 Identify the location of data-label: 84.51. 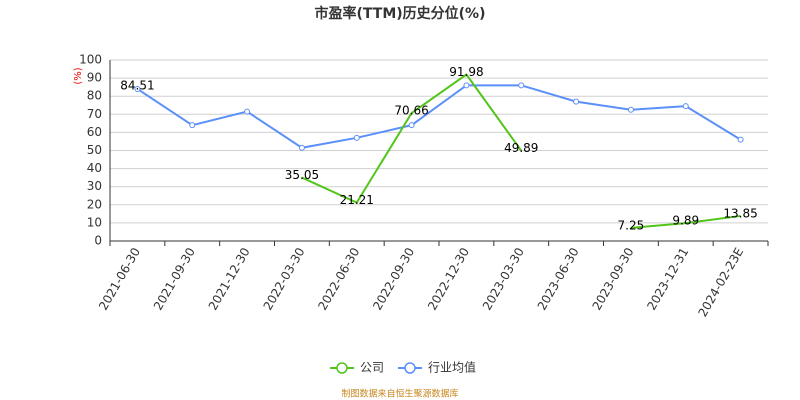
(137, 86).